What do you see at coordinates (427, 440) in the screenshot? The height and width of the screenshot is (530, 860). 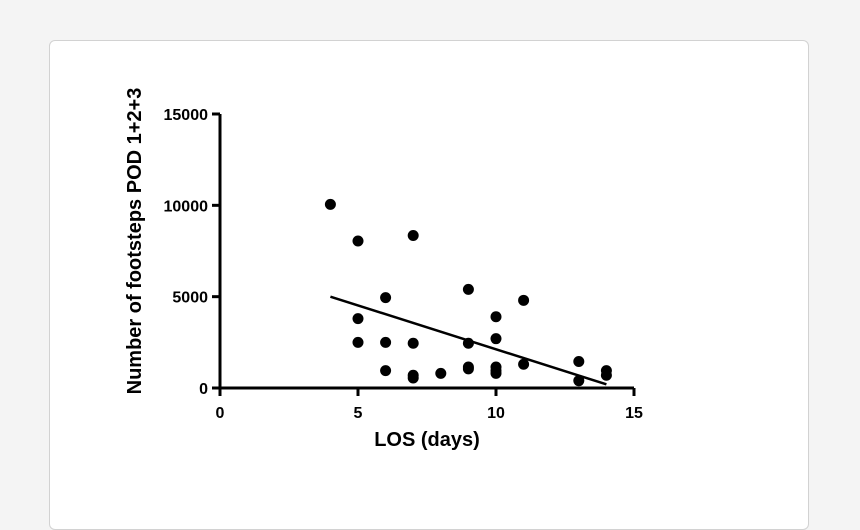 I see `x-axis-title: LOS (days)` at bounding box center [427, 440].